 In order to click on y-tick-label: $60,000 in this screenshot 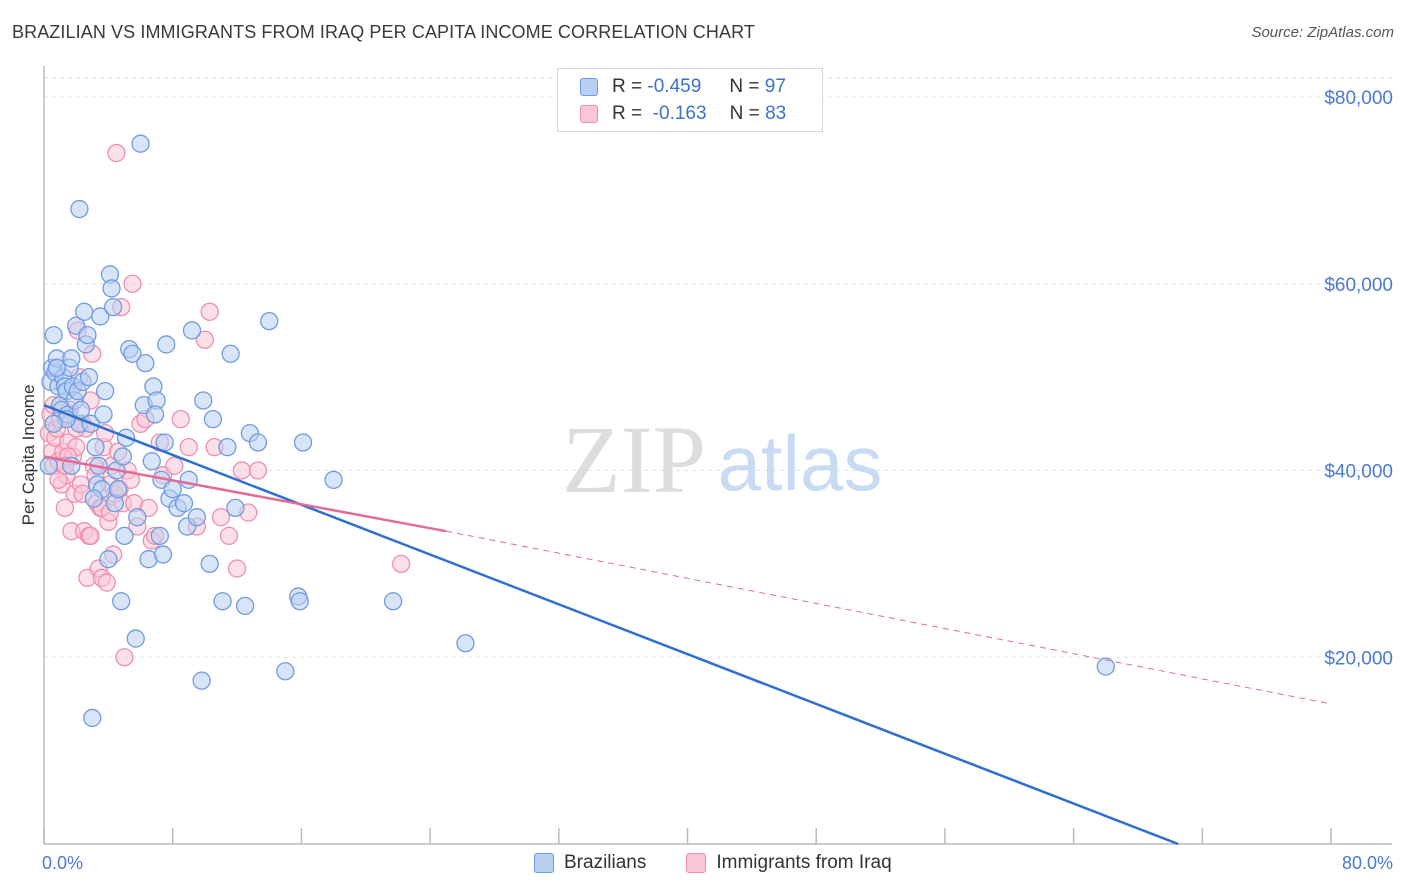, I will do `click(1358, 285)`.